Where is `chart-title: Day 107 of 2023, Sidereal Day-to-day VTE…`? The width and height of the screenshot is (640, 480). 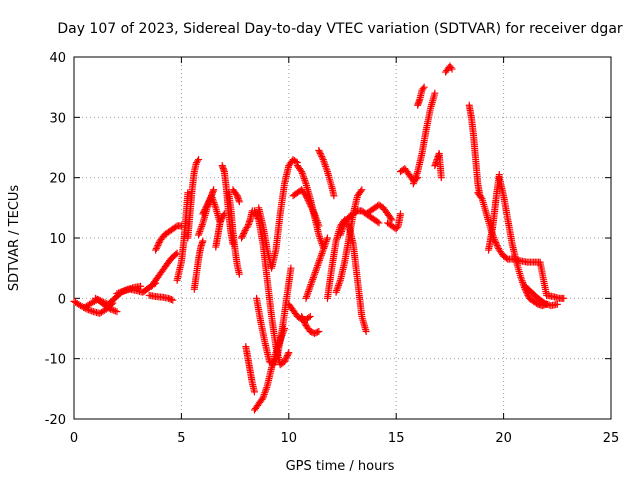 chart-title: Day 107 of 2023, Sidereal Day-to-day VTE… is located at coordinates (340, 29).